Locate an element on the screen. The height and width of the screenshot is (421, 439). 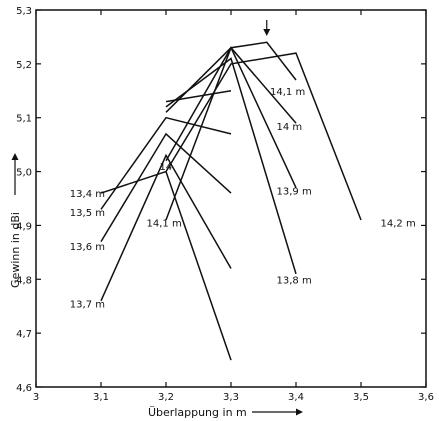
y-tick-label: 5,1 is located at coordinates (24, 119).